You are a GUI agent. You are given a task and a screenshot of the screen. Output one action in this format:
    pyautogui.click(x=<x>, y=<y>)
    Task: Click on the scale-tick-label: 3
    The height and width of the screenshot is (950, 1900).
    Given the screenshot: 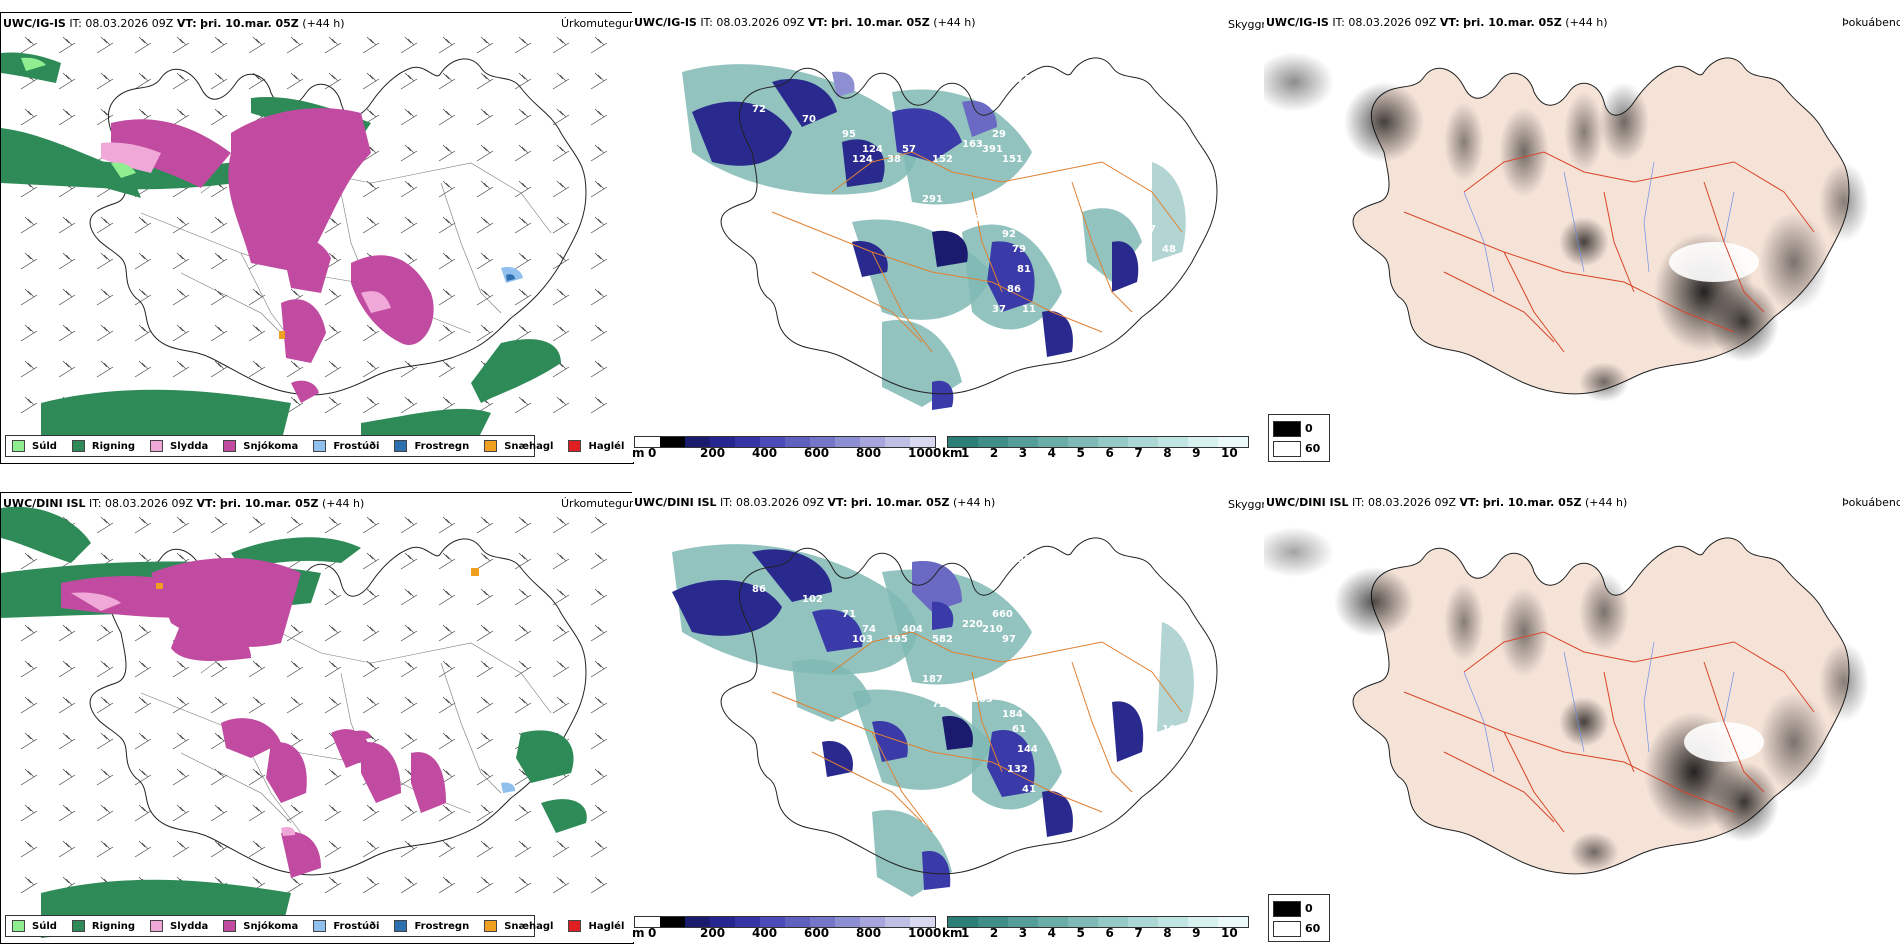 What is the action you would take?
    pyautogui.click(x=1023, y=933)
    